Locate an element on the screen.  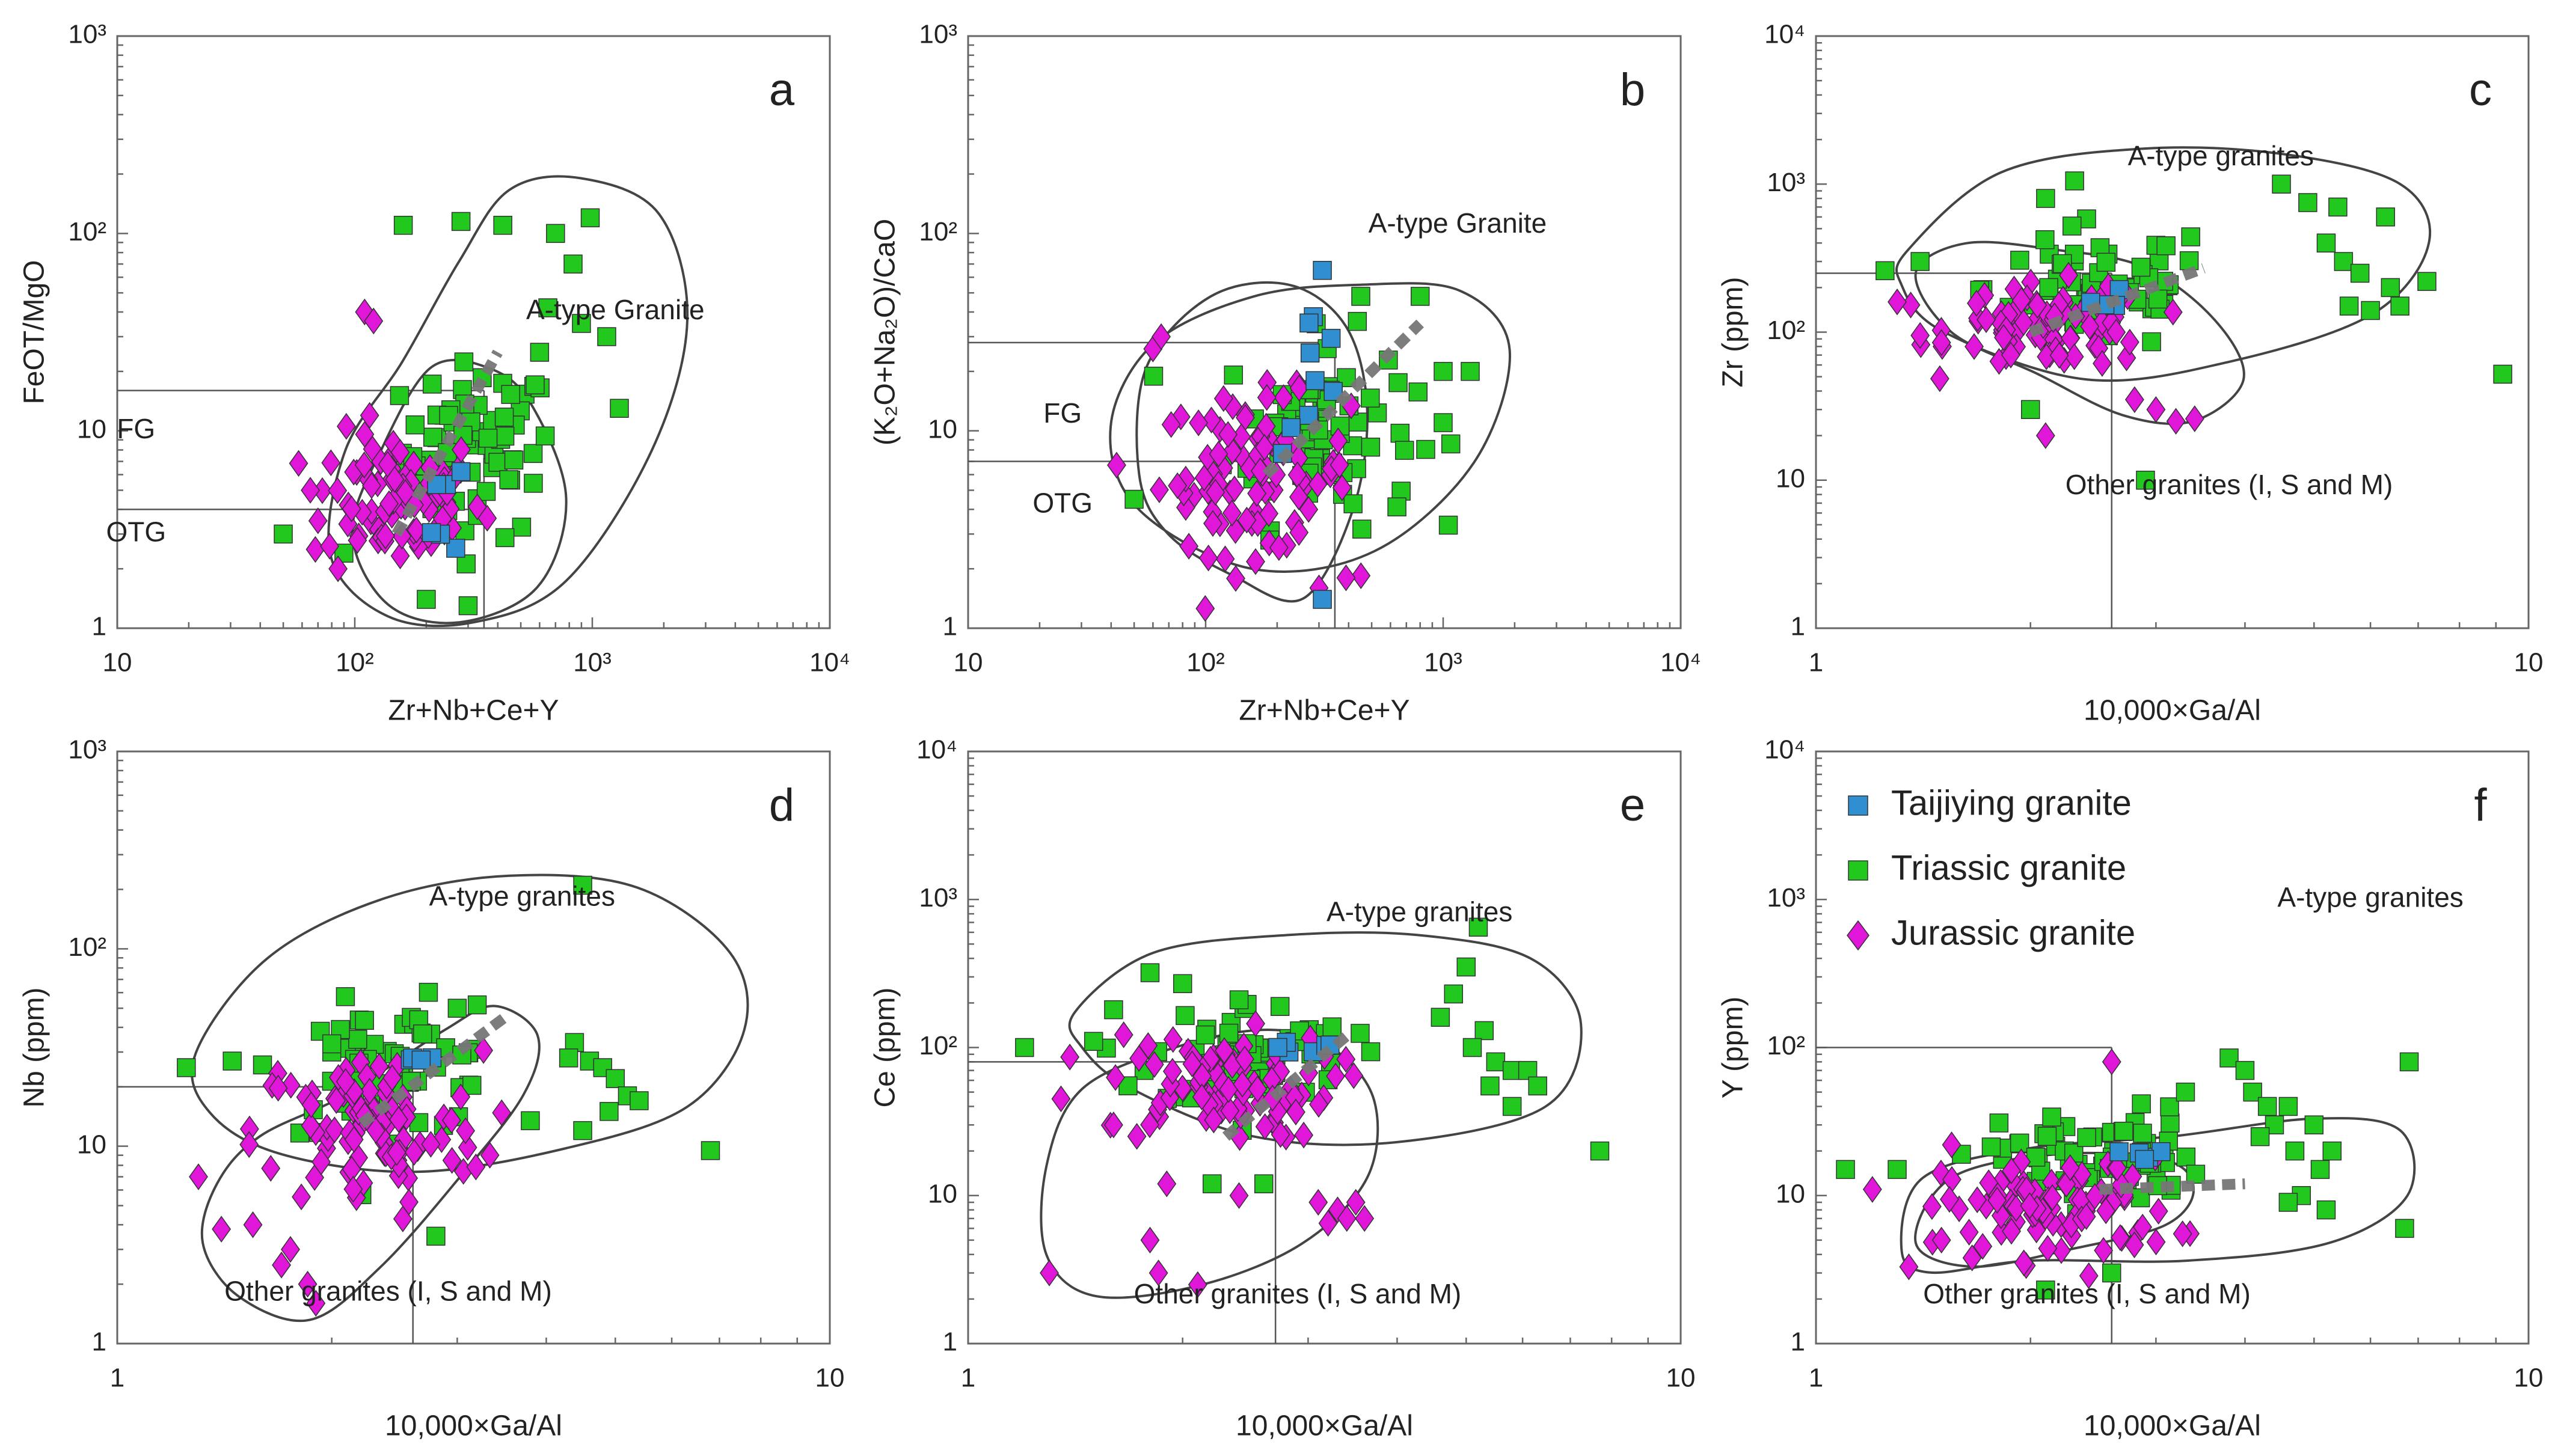
legend-marker-triassic is located at coordinates (1858, 871).